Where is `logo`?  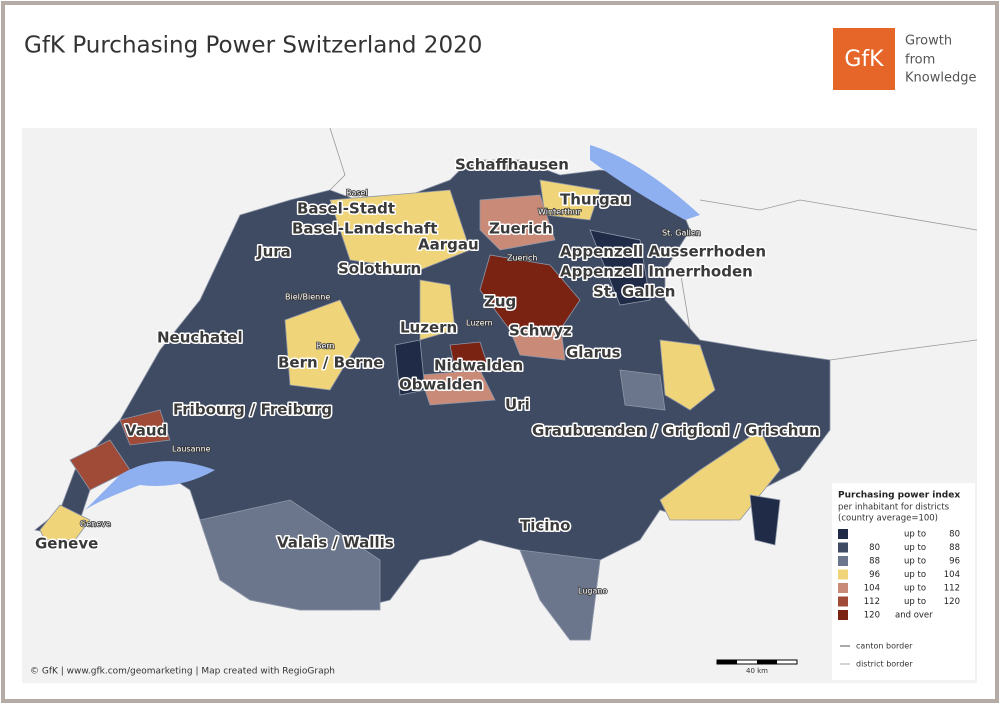 logo is located at coordinates (864, 59).